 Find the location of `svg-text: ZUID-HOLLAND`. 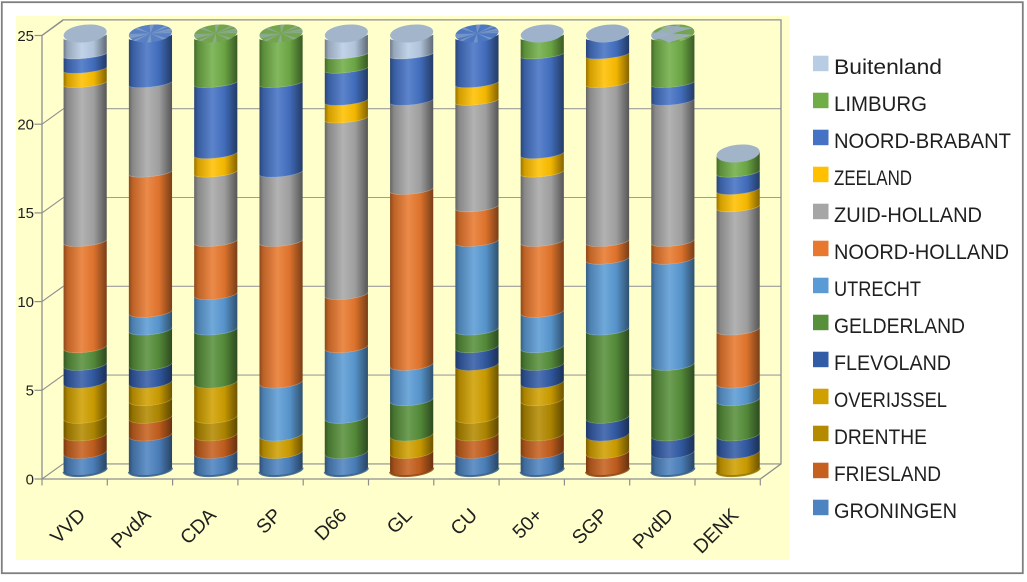

svg-text: ZUID-HOLLAND is located at coordinates (908, 215).